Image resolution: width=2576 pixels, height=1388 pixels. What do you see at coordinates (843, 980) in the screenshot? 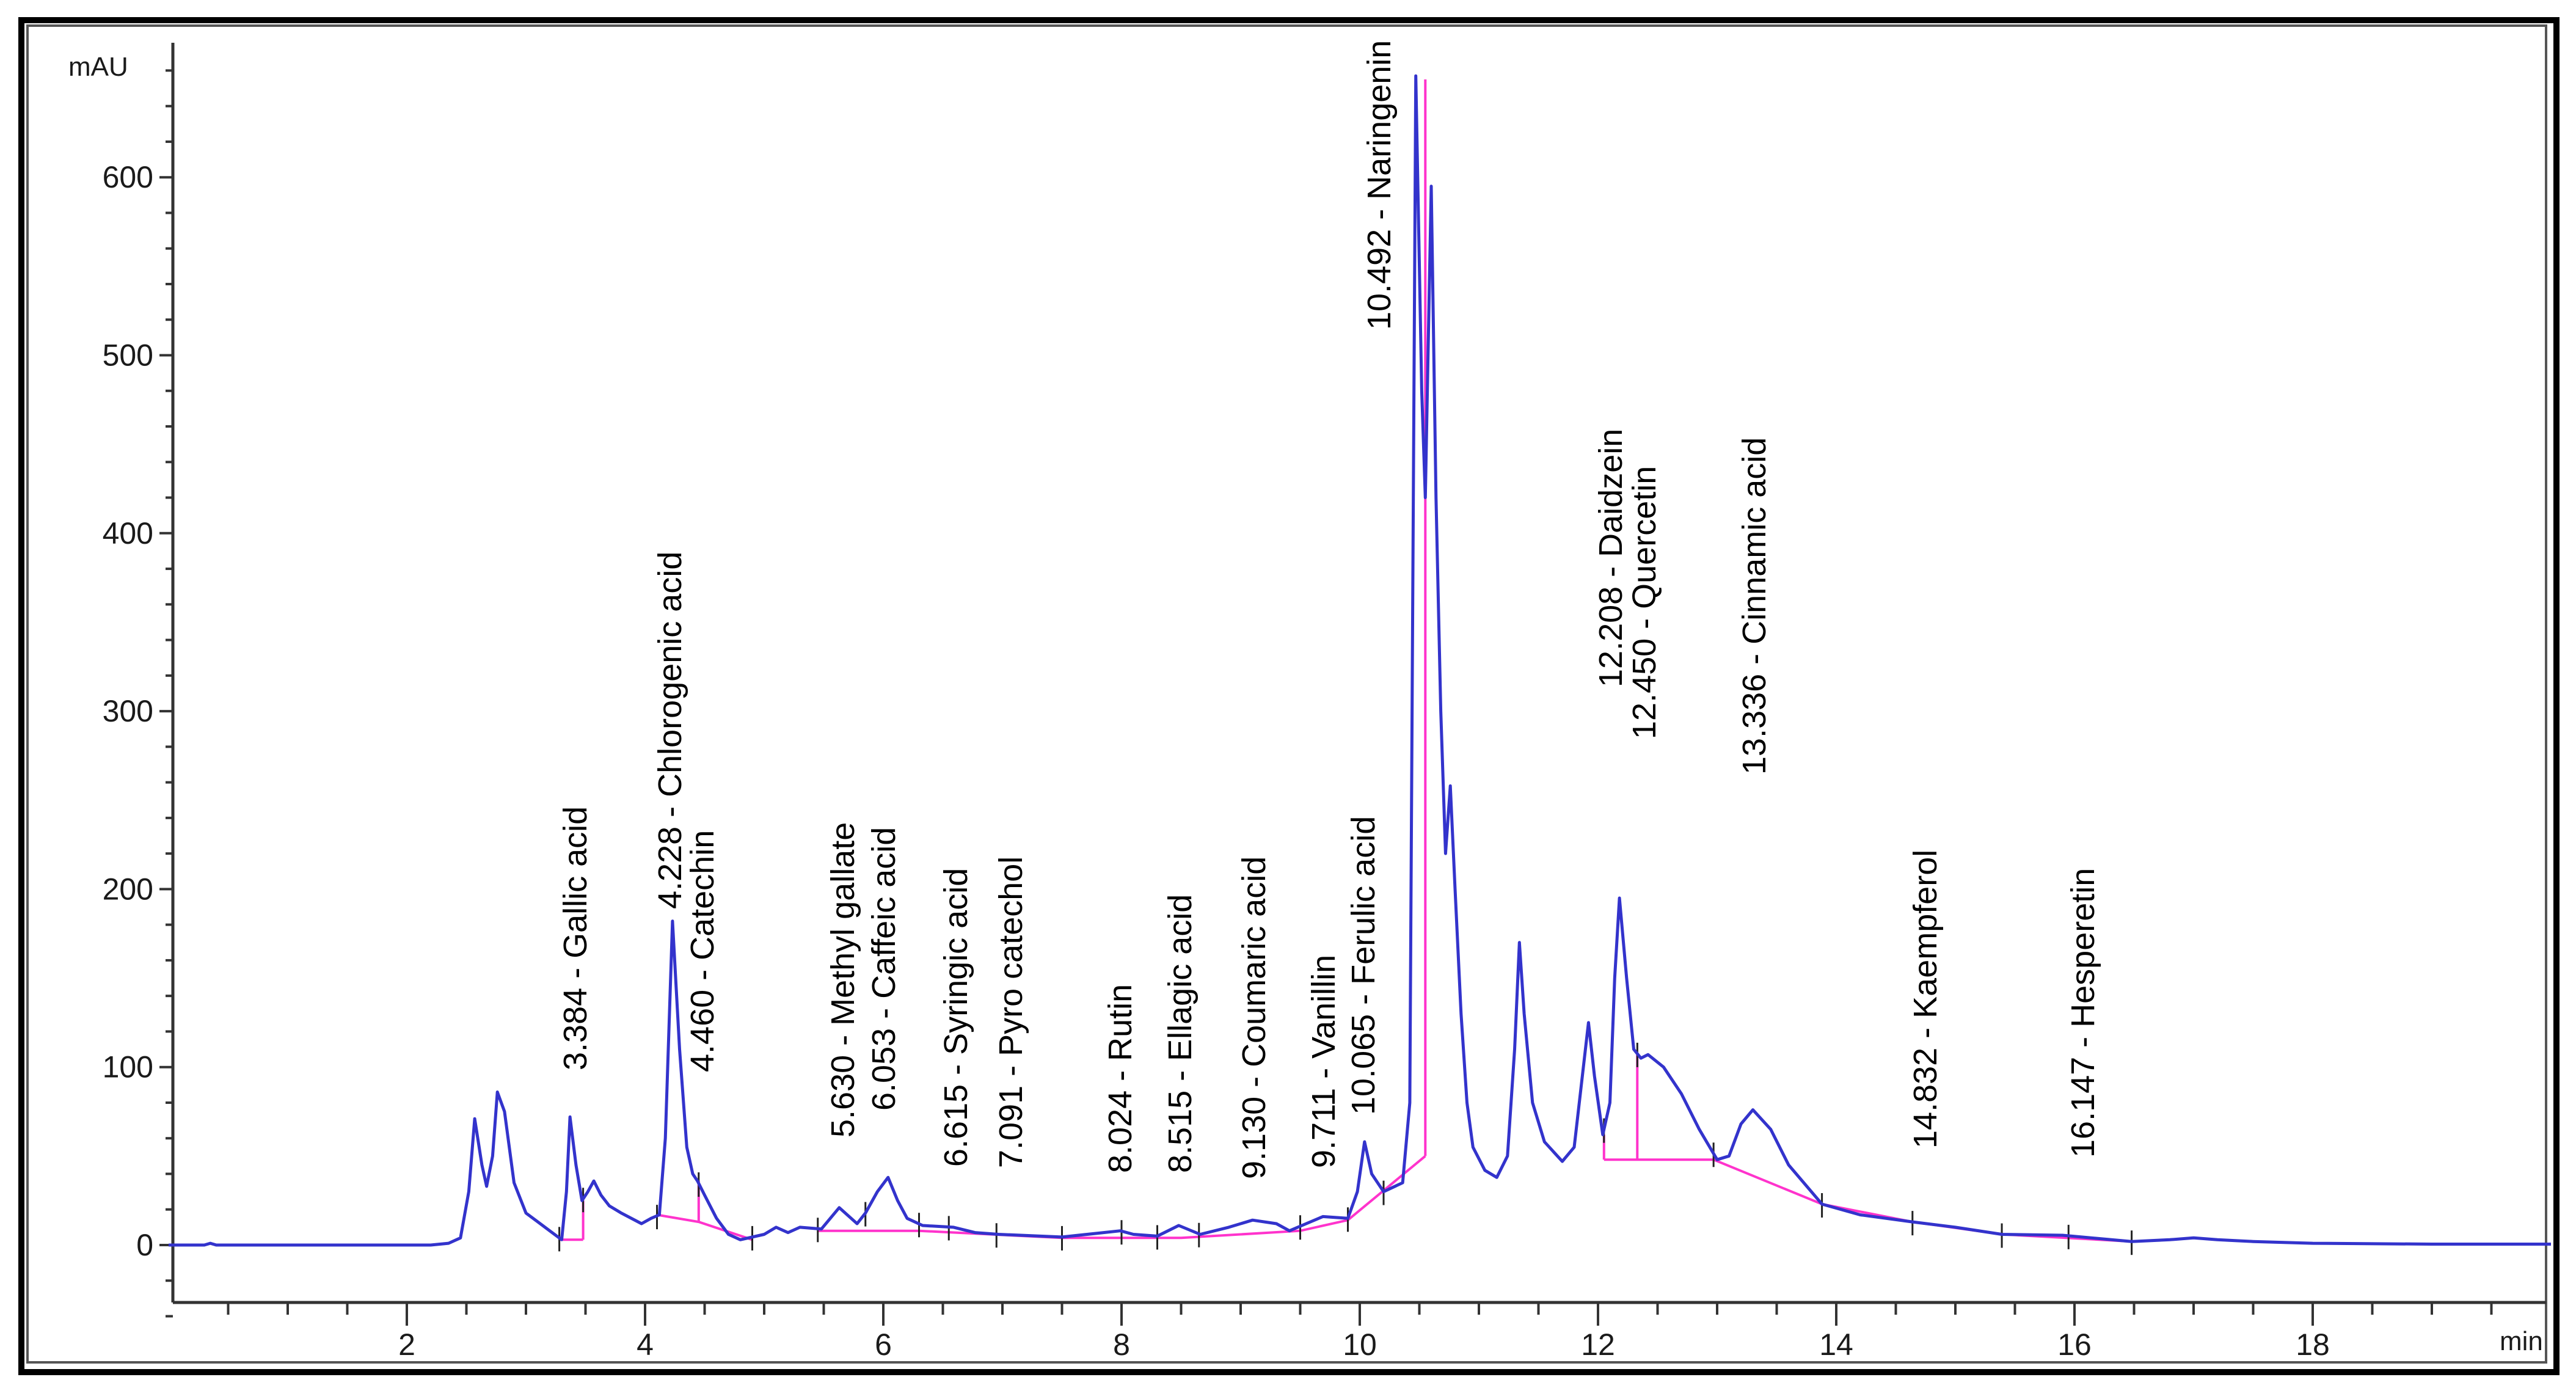
I see `peak-label: 5.630 - Methyl gallate` at bounding box center [843, 980].